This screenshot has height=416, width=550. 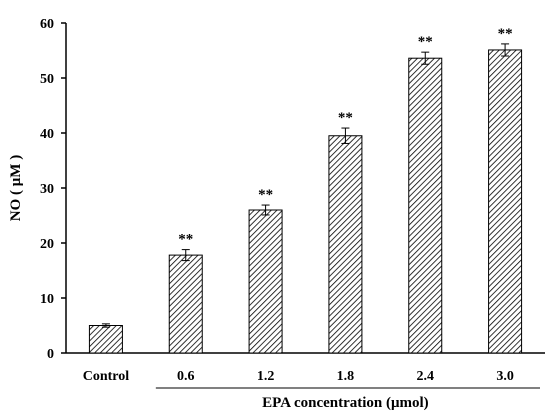 What do you see at coordinates (47, 24) in the screenshot?
I see `y-tick-label: 60` at bounding box center [47, 24].